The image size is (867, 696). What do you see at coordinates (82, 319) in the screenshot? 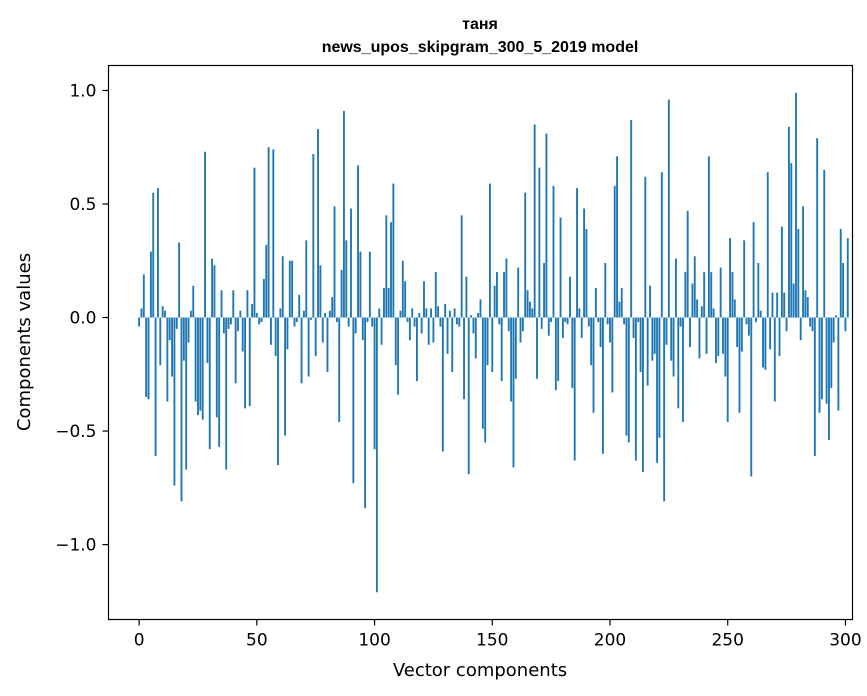
I see `y-tick-label: 0.0` at bounding box center [82, 319].